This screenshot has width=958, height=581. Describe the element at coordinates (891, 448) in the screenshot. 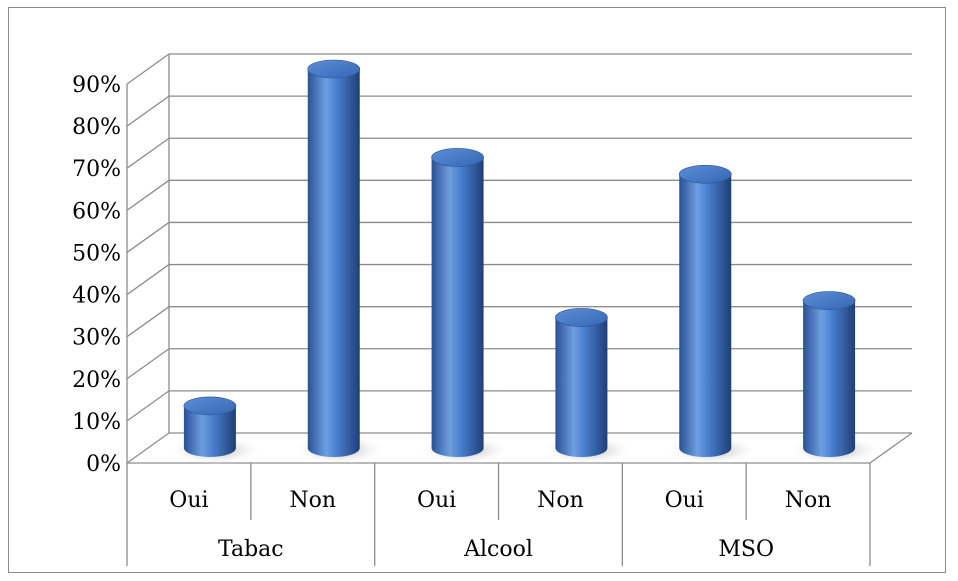

I see `floor-side-edge` at that location.